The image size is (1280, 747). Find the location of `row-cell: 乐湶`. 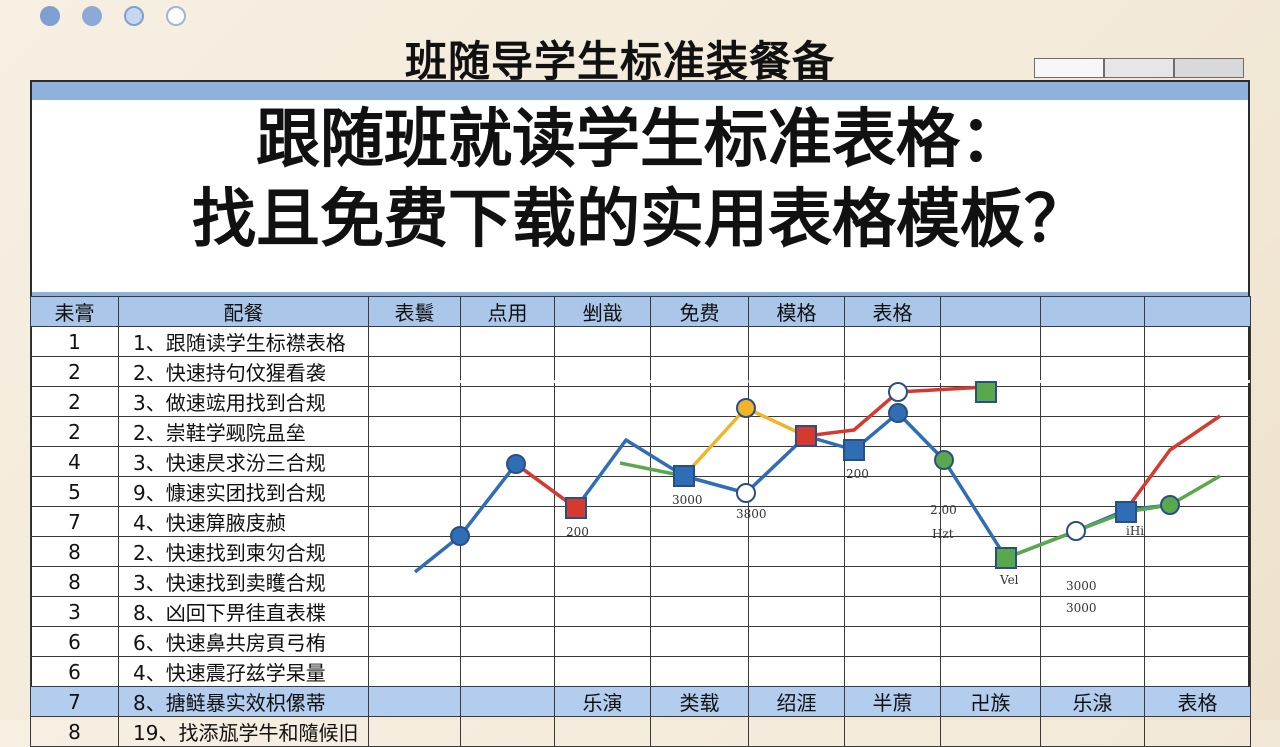

row-cell: 乐湶 is located at coordinates (1092, 701).